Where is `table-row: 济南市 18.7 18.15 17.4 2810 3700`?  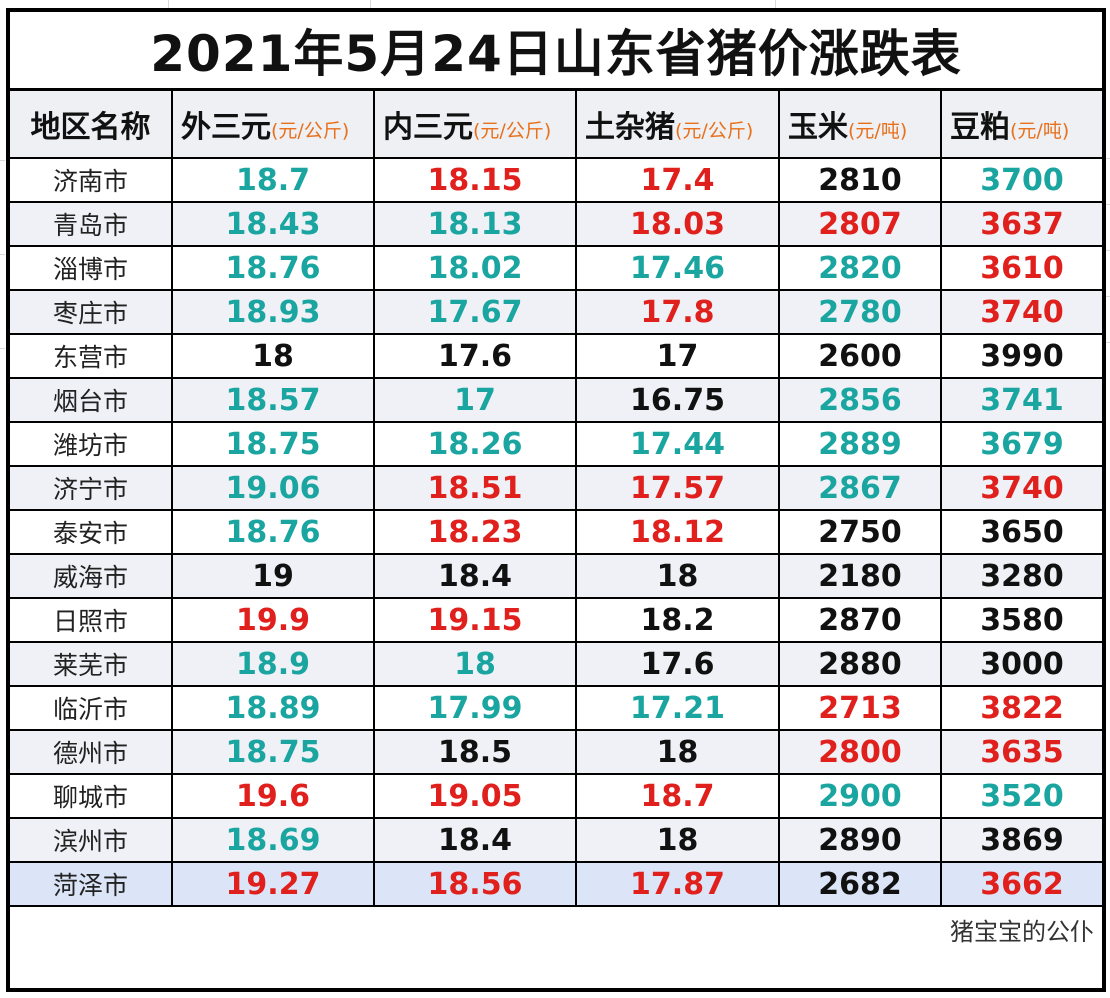 table-row: 济南市 18.7 18.15 17.4 2810 3700 is located at coordinates (556, 180).